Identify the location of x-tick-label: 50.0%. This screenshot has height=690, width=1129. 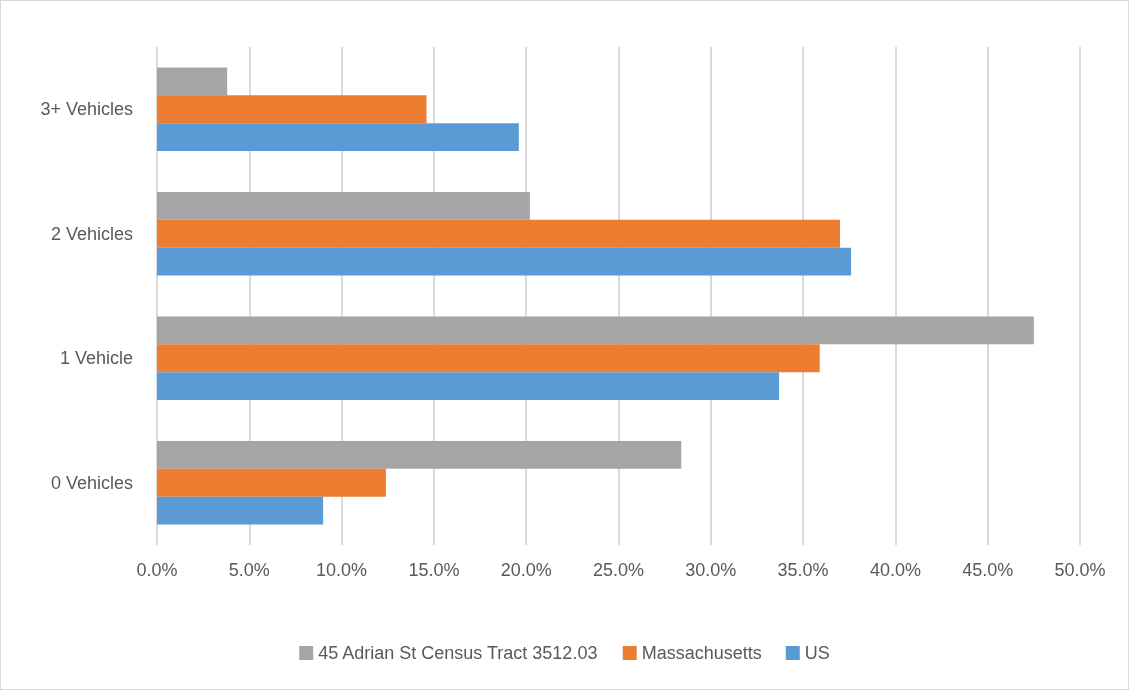
(1080, 570).